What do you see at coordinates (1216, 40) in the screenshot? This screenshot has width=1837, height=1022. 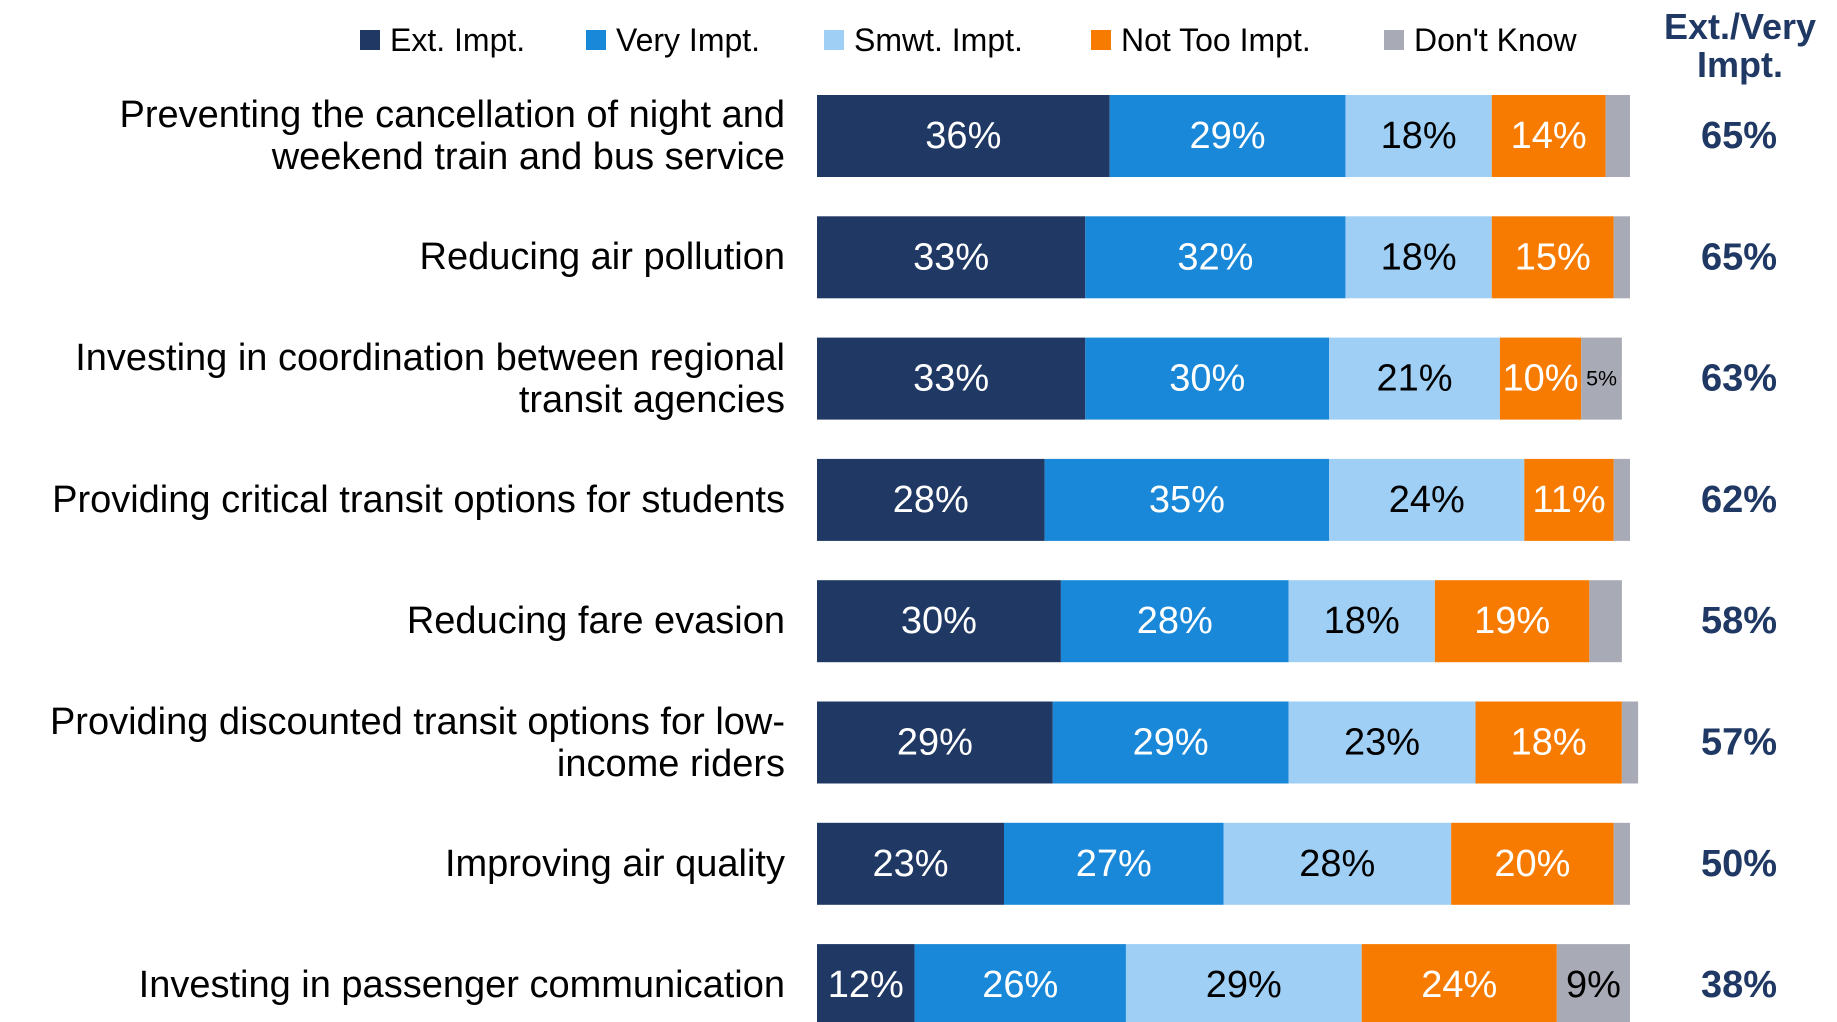 I see `legend-label: Not Too Impt.` at bounding box center [1216, 40].